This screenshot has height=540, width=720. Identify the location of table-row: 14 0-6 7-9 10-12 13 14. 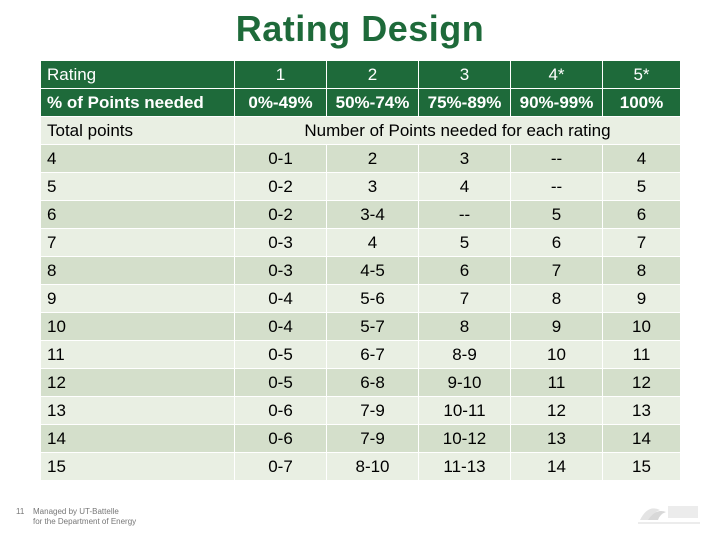
(360, 438).